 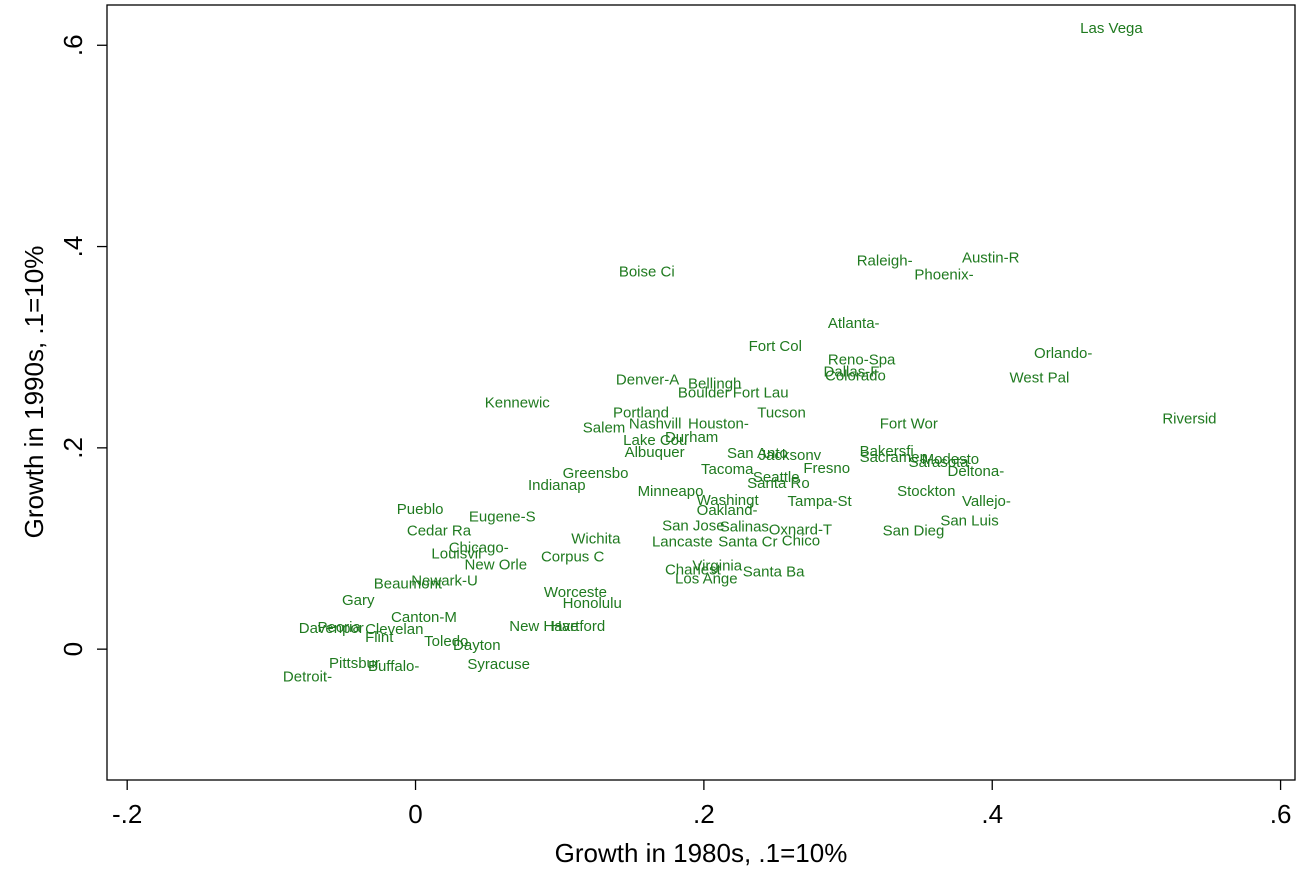 I want to click on point-label: San Dieg, so click(x=914, y=530).